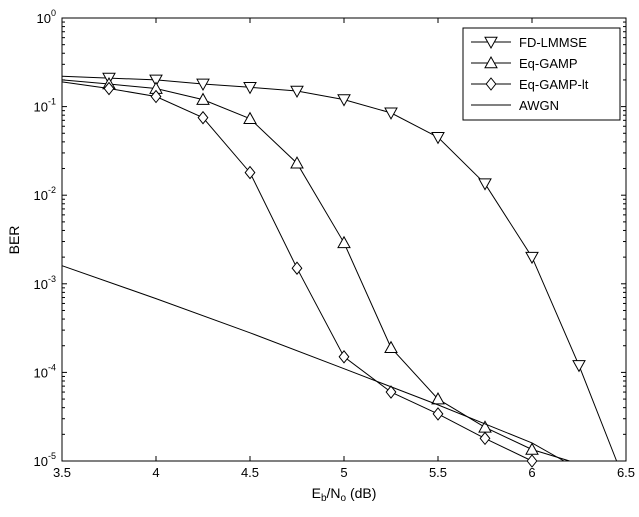 Image resolution: width=639 pixels, height=517 pixels. I want to click on legend-marker-diamond, so click(491, 84).